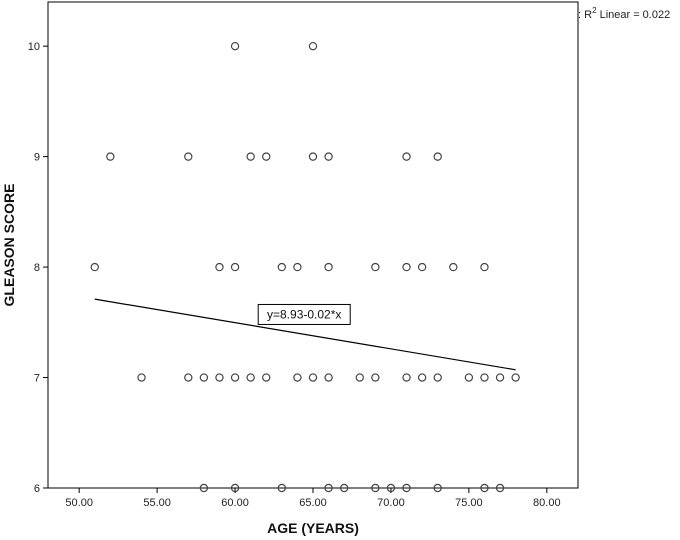 This screenshot has height=540, width=680. I want to click on fit-equation-box, so click(304, 314).